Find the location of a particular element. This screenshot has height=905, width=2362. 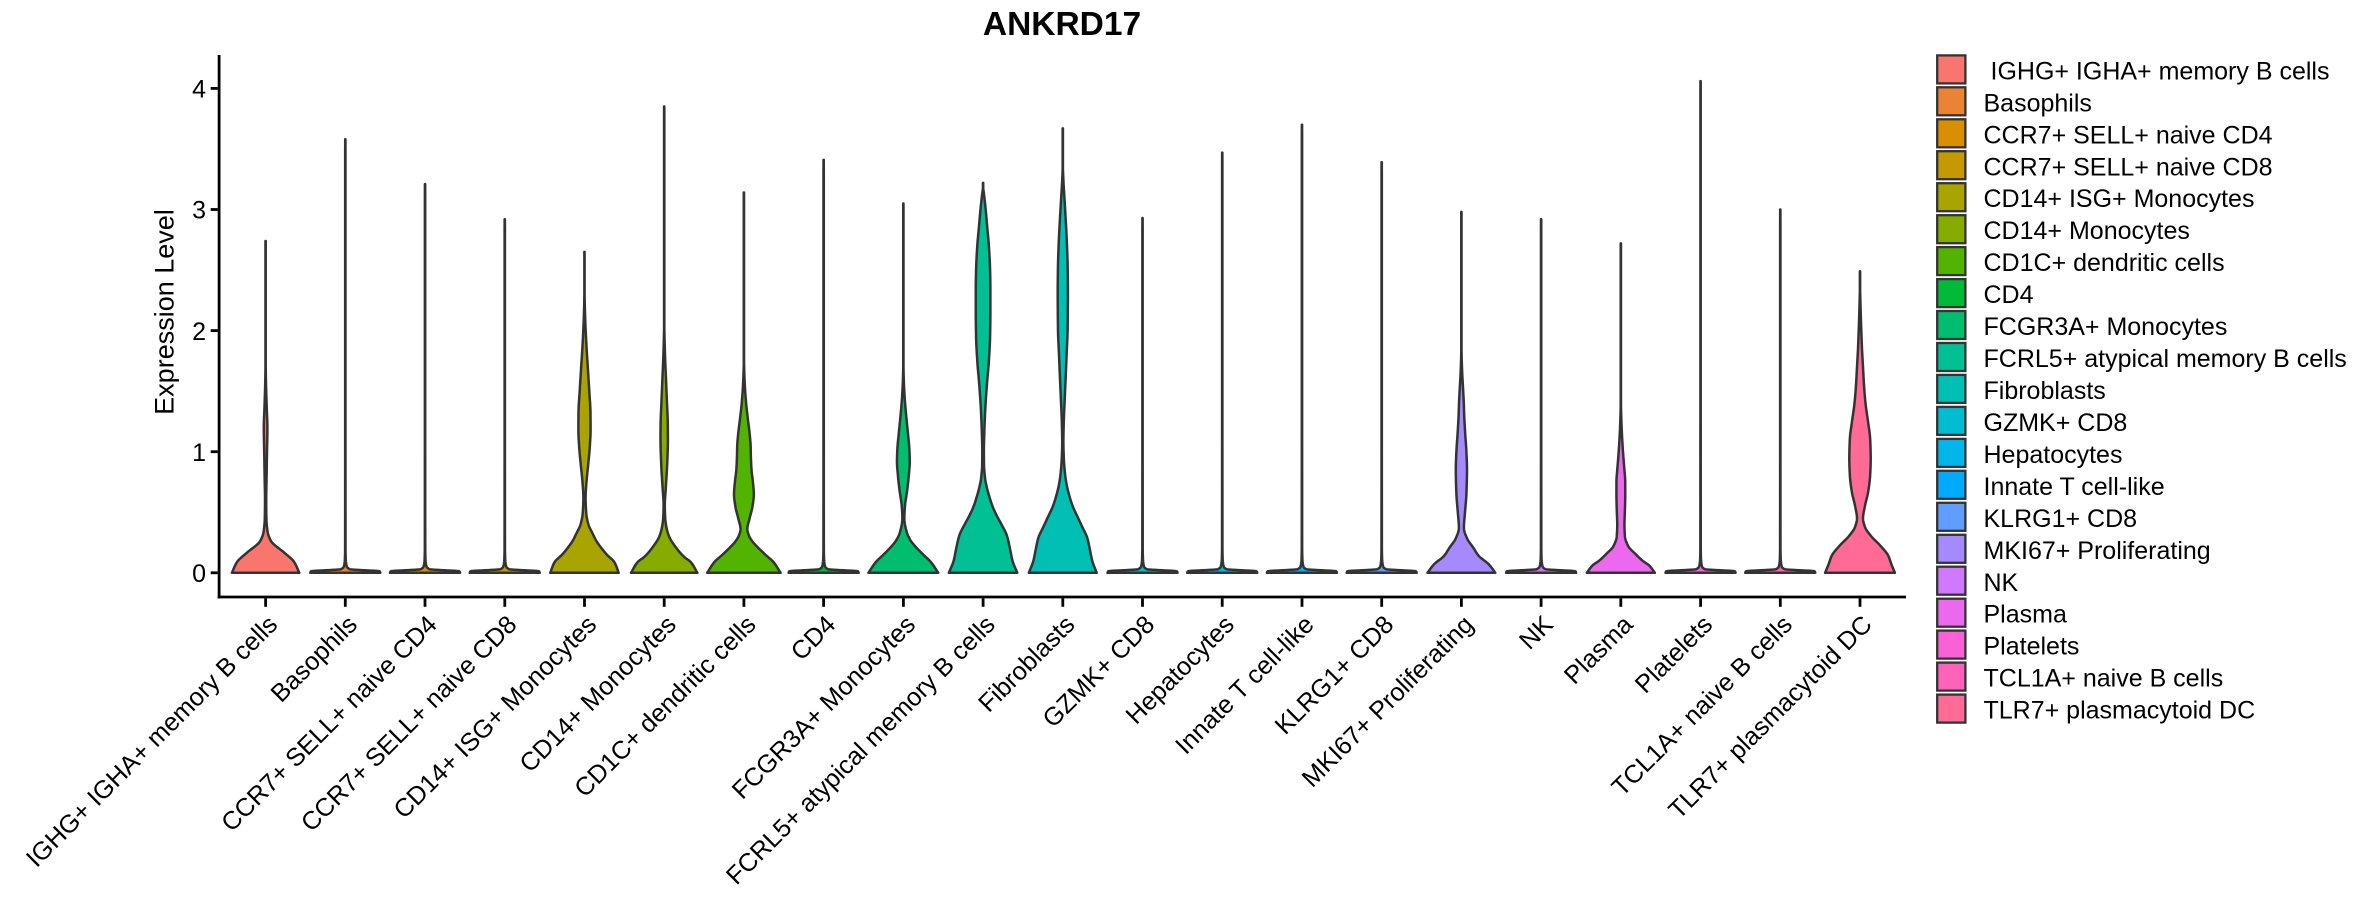

svg-text: Expression Level is located at coordinates (165, 312).